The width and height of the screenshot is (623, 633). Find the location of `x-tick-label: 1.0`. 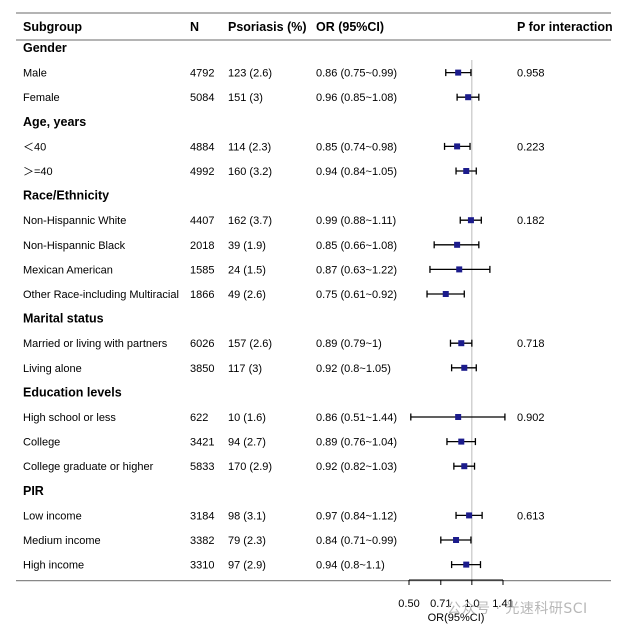

x-tick-label: 1.0 is located at coordinates (471, 604).